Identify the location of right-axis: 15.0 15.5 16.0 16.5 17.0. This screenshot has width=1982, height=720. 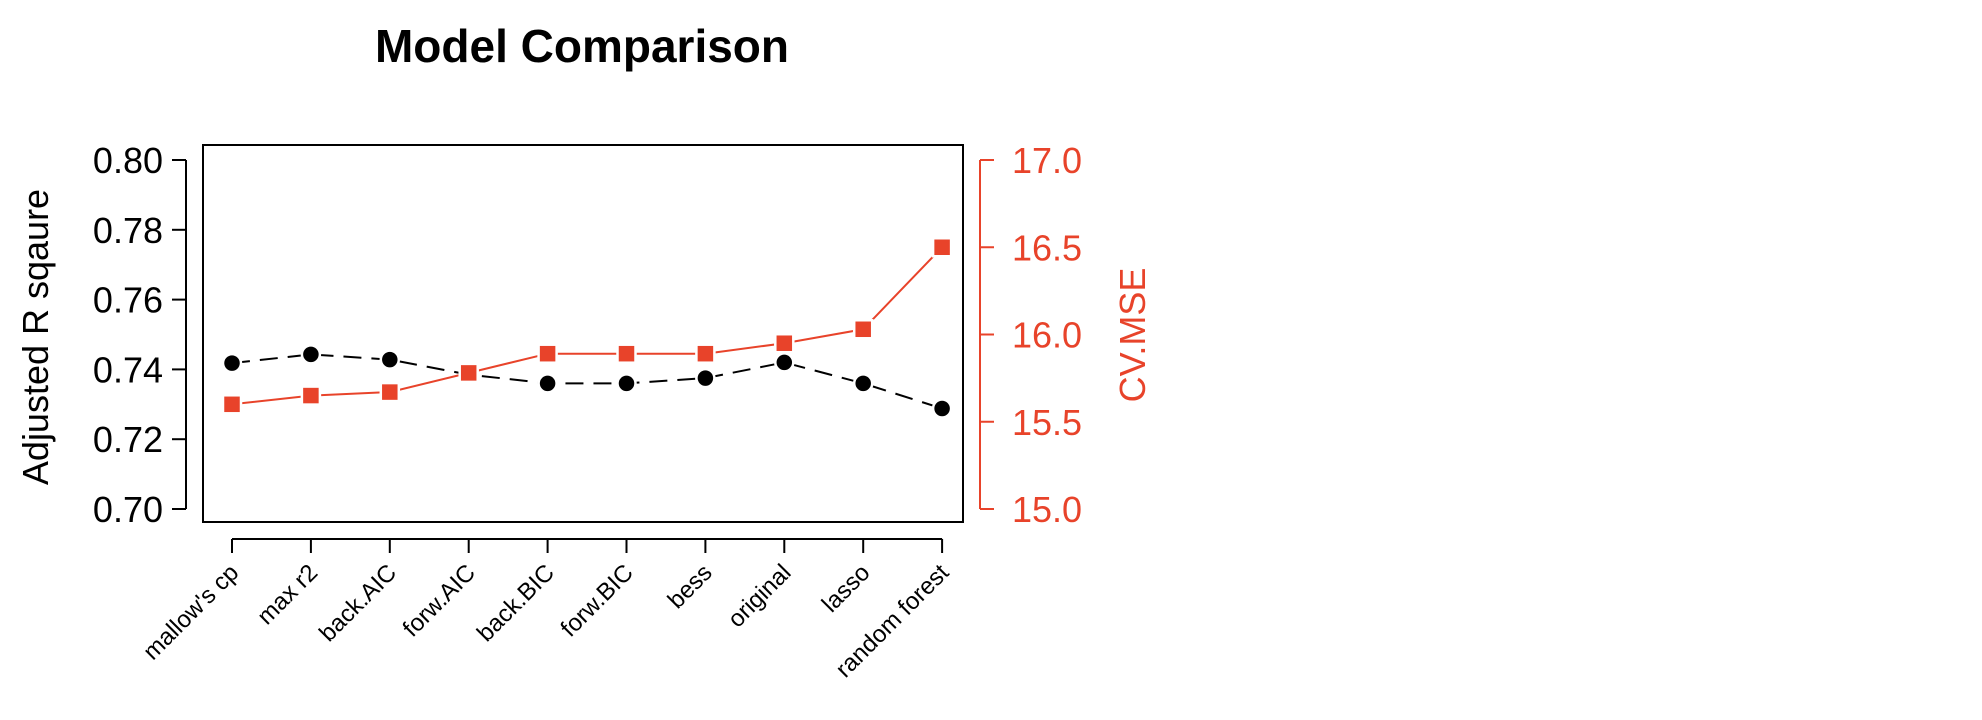
(1030, 335).